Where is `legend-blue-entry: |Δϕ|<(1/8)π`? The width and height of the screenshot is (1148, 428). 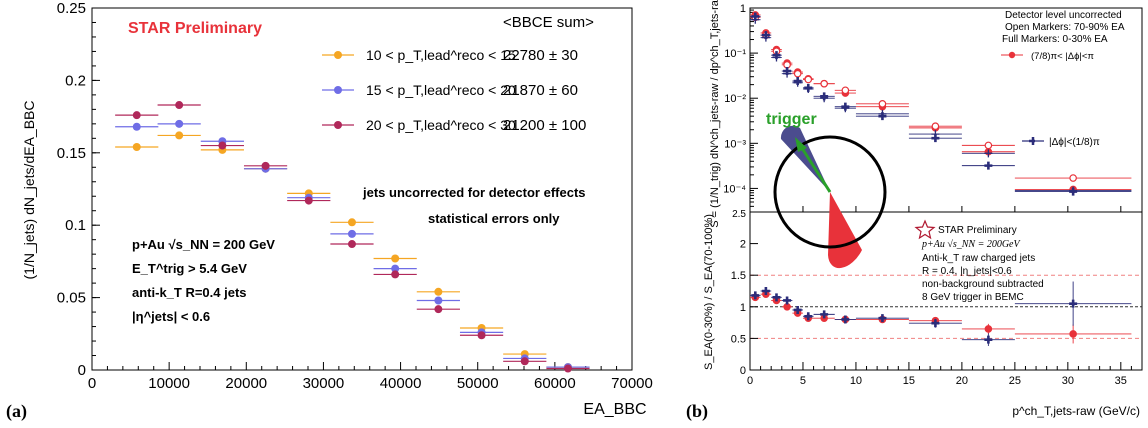
legend-blue-entry: |Δϕ|<(1/8)π is located at coordinates (1061, 142).